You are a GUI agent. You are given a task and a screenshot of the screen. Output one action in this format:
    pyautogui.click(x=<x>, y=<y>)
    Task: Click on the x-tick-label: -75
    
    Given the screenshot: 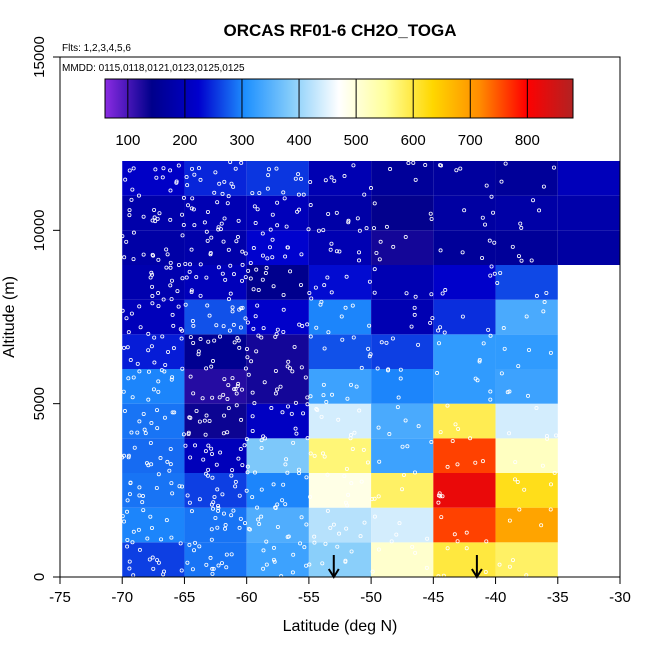 What is the action you would take?
    pyautogui.click(x=60, y=597)
    